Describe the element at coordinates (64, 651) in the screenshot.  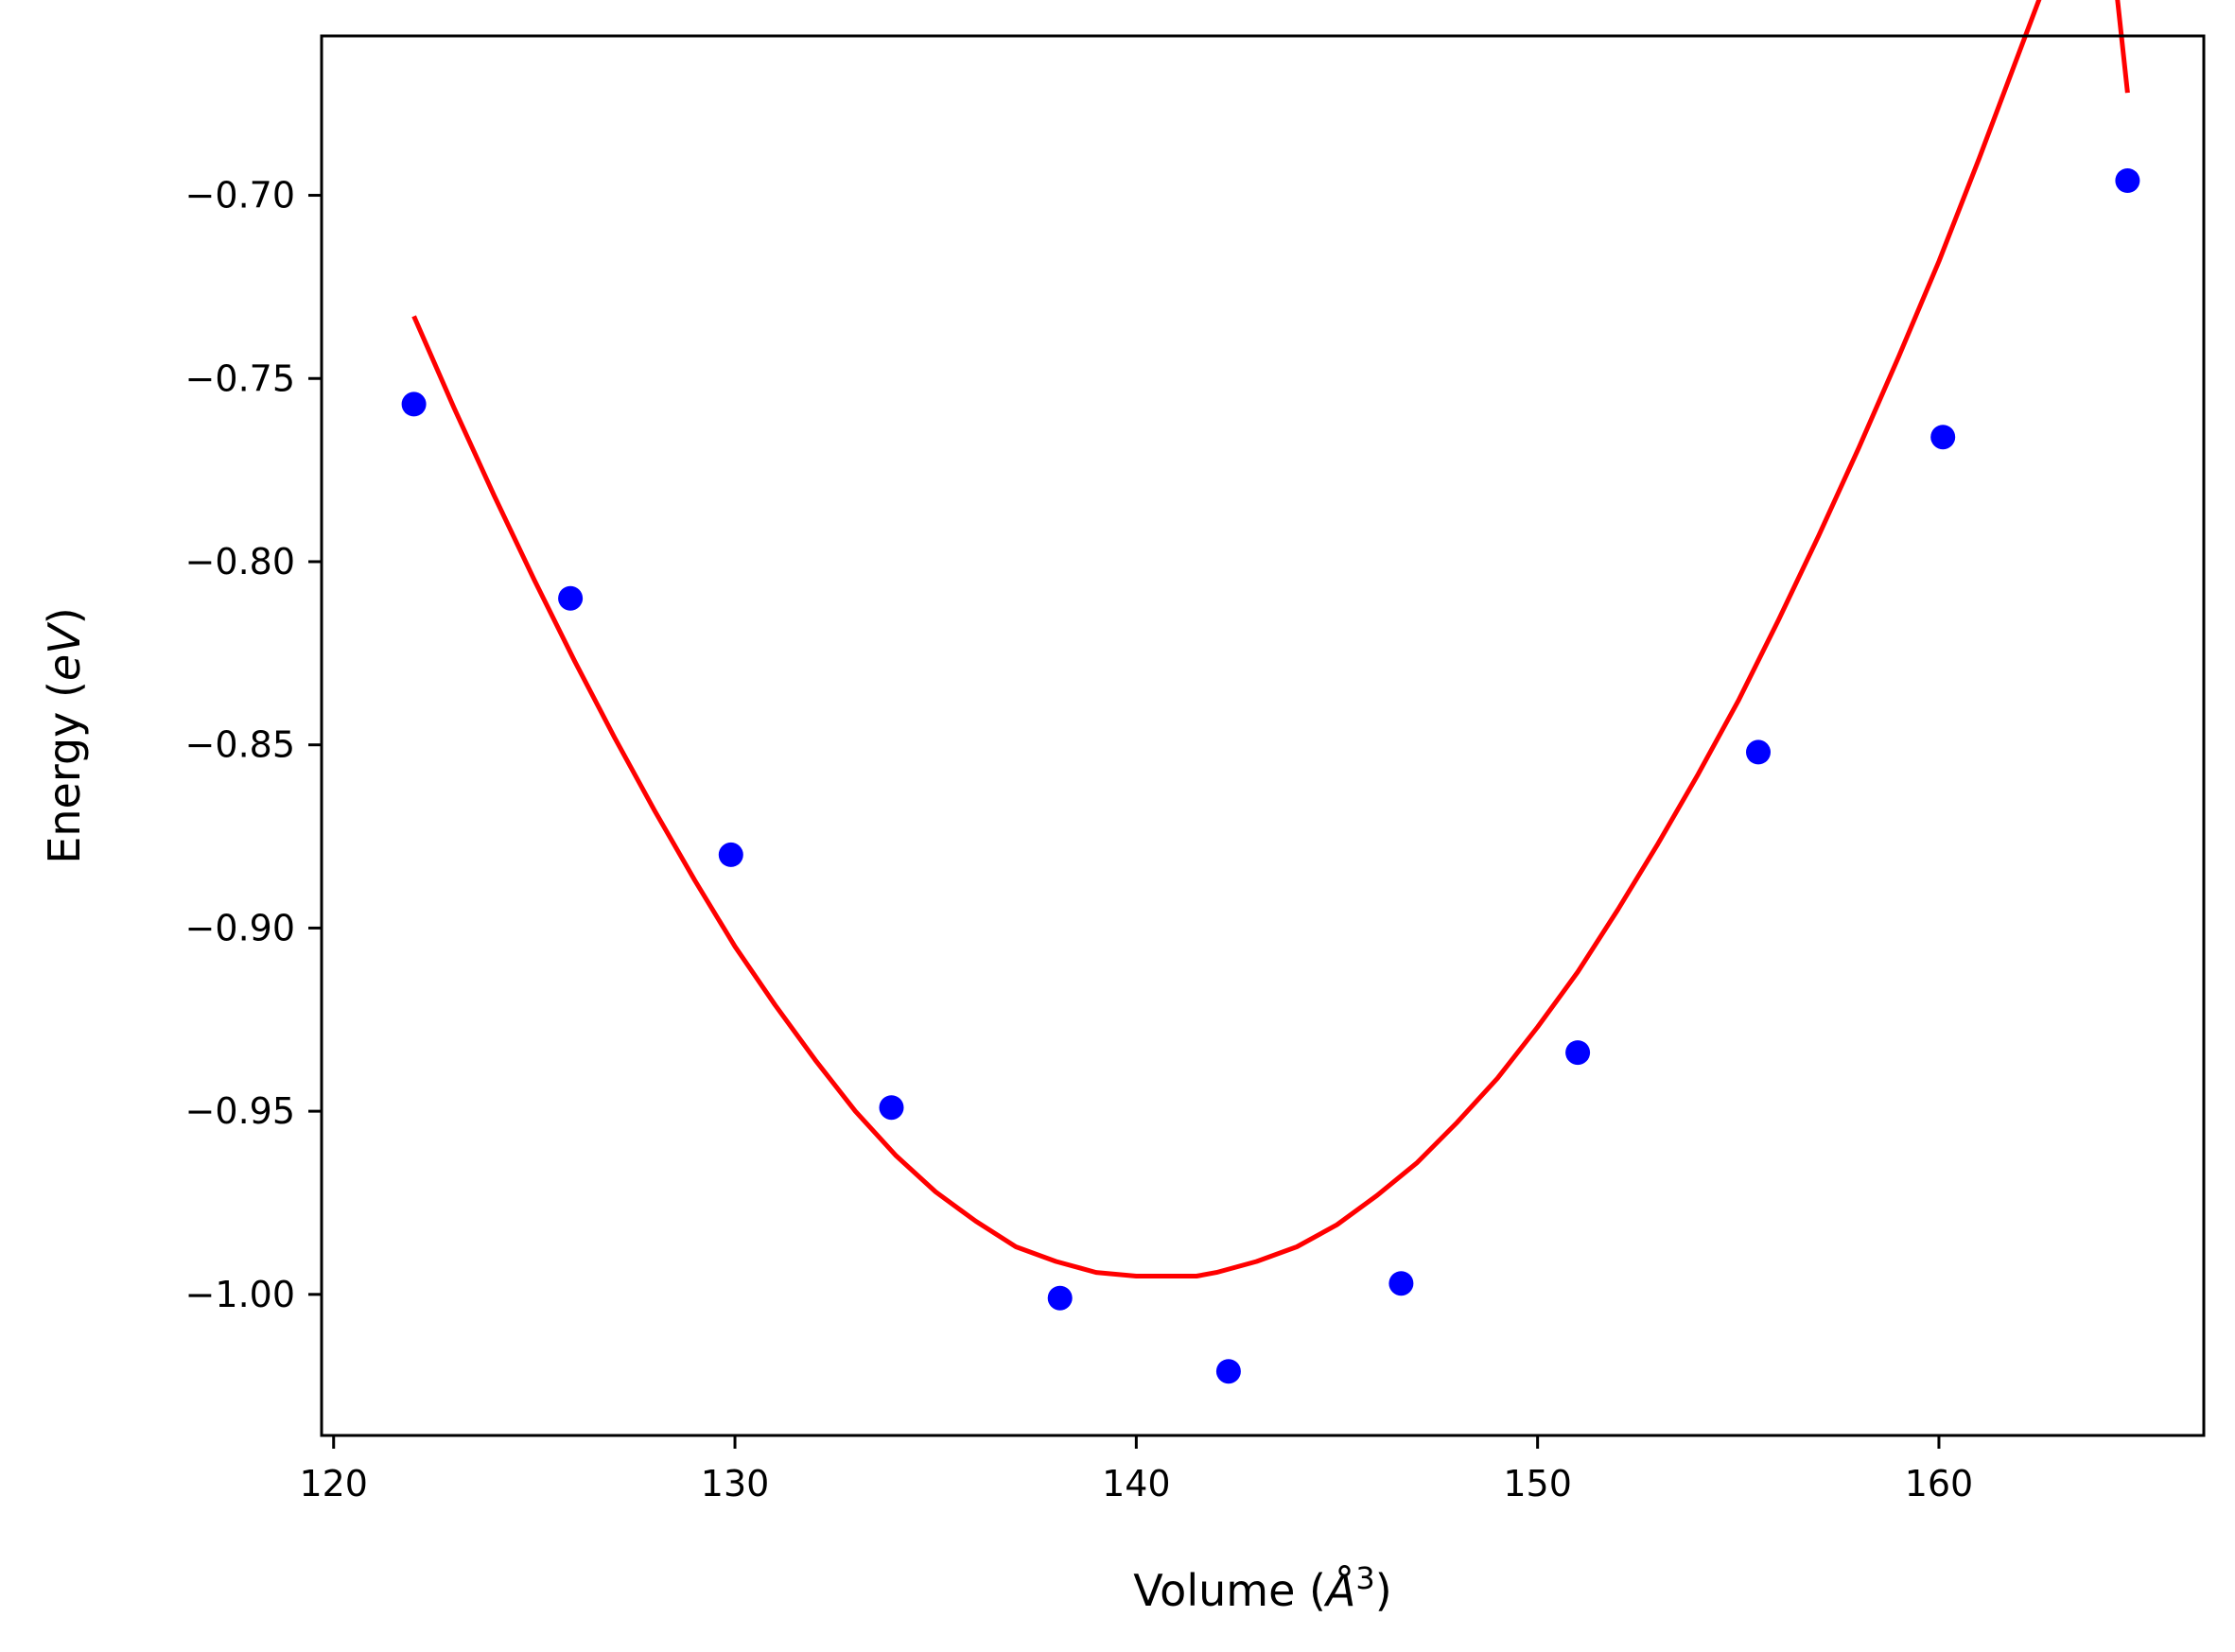
I see `y-axis-label-unit: eV` at that location.